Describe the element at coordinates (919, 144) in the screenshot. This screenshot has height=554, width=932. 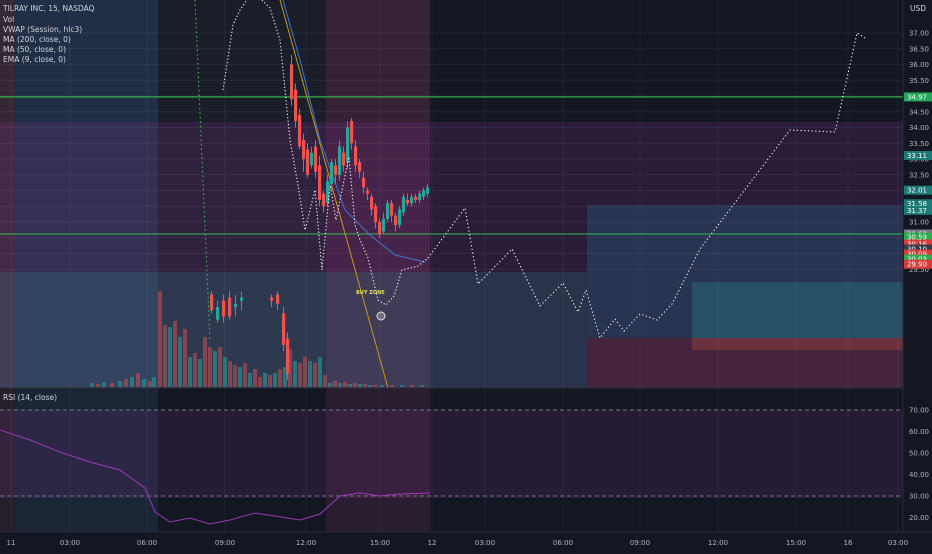
I see `price-tick-label: 33.50` at that location.